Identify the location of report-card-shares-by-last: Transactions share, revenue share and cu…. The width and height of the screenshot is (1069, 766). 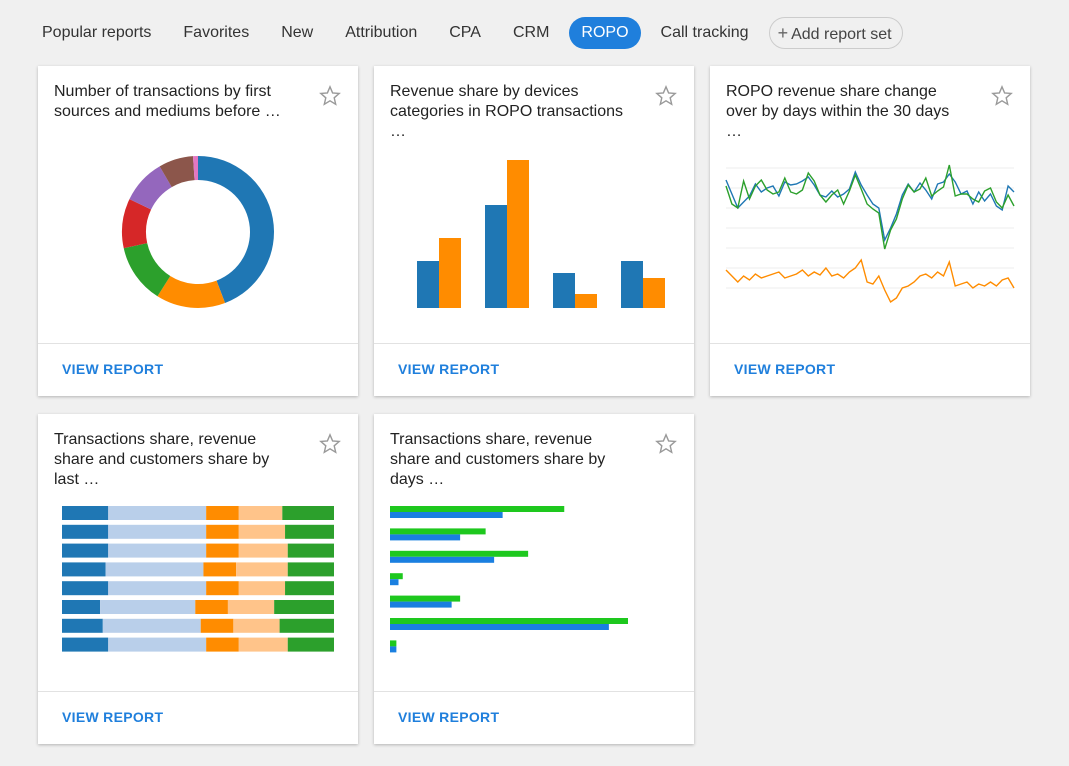
(198, 579).